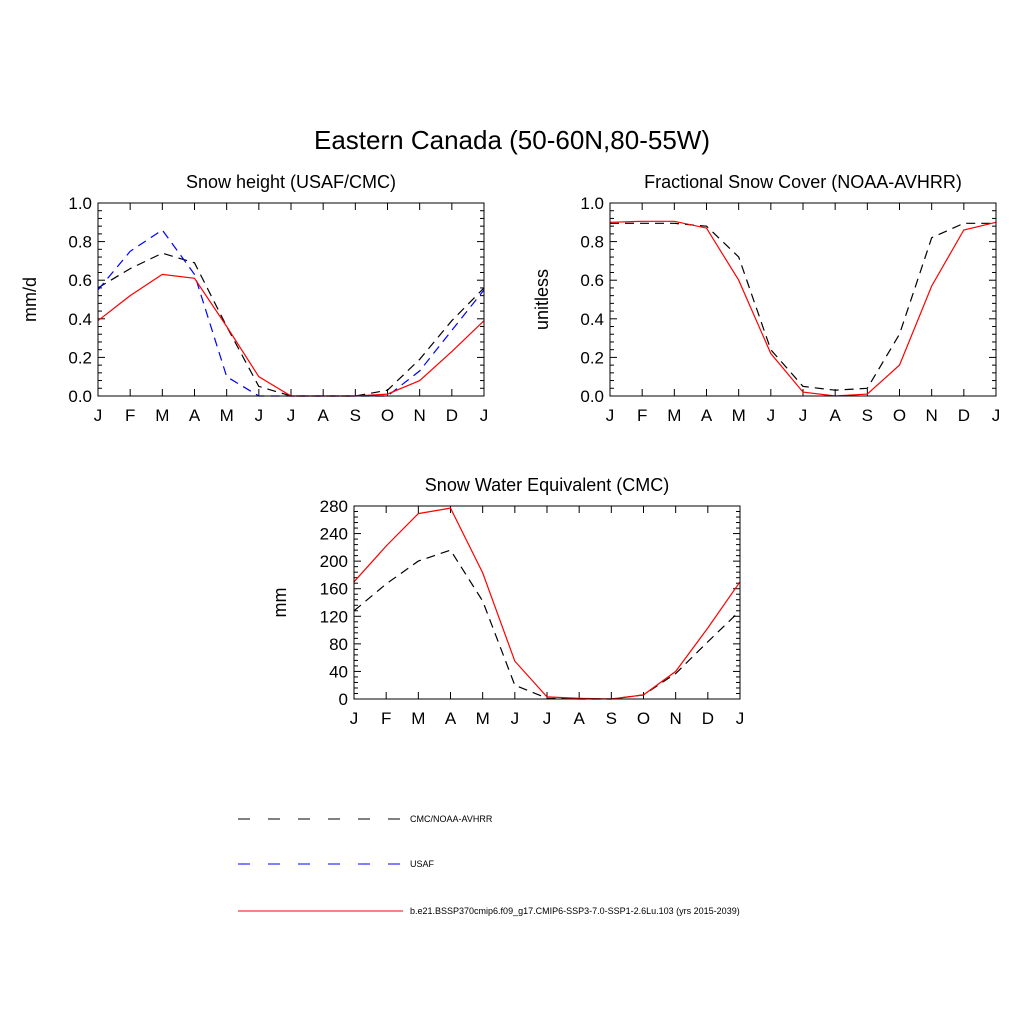  I want to click on legend-label: CMC/NOAA-AVHRR, so click(451, 819).